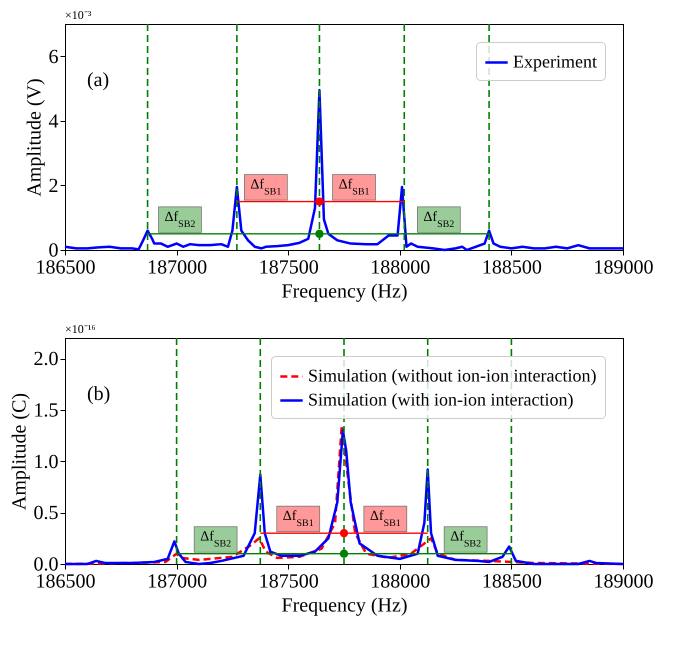  I want to click on y-tick-label: 2, so click(53, 185).